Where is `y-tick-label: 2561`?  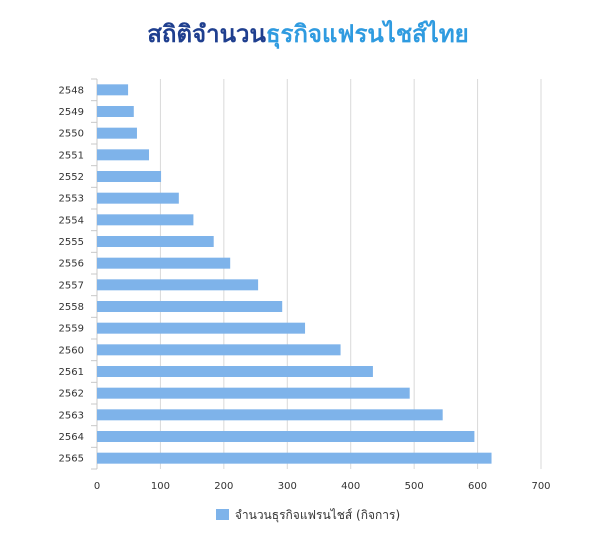 y-tick-label: 2561 is located at coordinates (71, 372).